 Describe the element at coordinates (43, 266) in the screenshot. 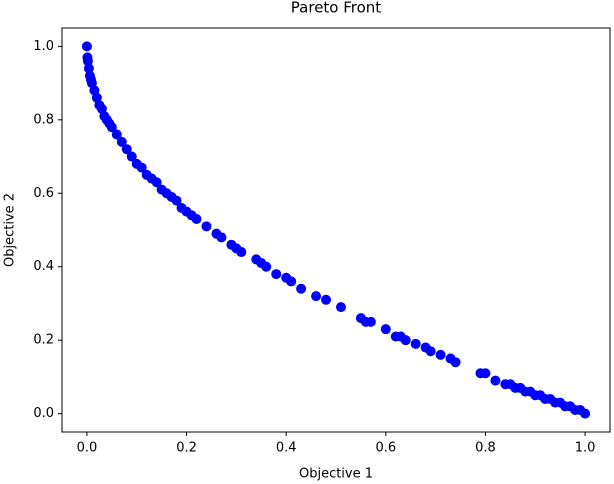

I see `y-tick-label: 0.4` at that location.